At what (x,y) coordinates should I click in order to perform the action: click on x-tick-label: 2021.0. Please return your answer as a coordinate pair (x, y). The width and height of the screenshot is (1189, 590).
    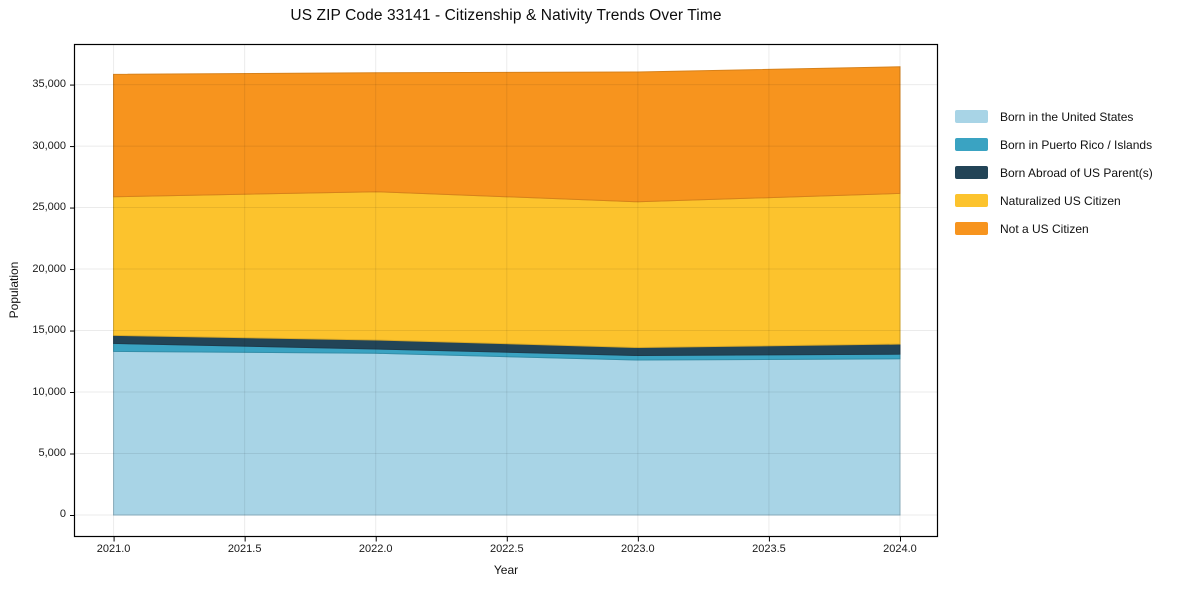
    Looking at the image, I should click on (113, 549).